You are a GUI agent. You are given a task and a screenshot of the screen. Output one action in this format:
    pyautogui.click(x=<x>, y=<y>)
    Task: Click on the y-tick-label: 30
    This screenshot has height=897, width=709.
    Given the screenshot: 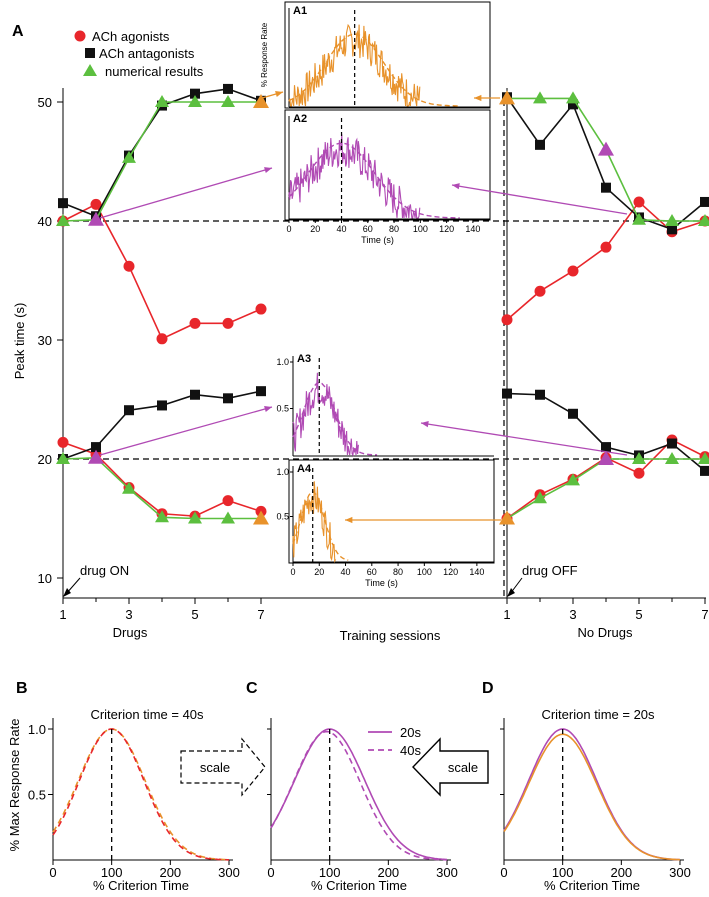 What is the action you would take?
    pyautogui.click(x=45, y=340)
    